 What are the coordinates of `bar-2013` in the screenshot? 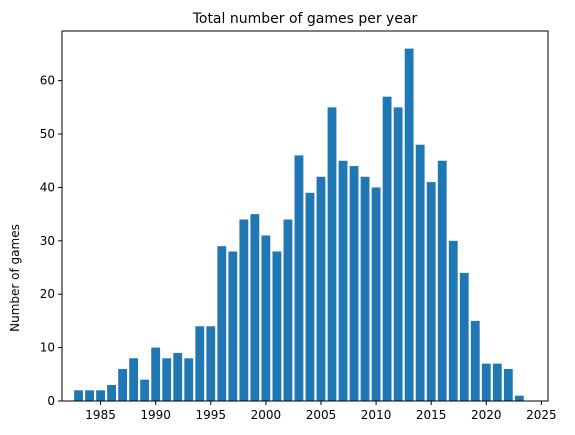 It's located at (409, 225).